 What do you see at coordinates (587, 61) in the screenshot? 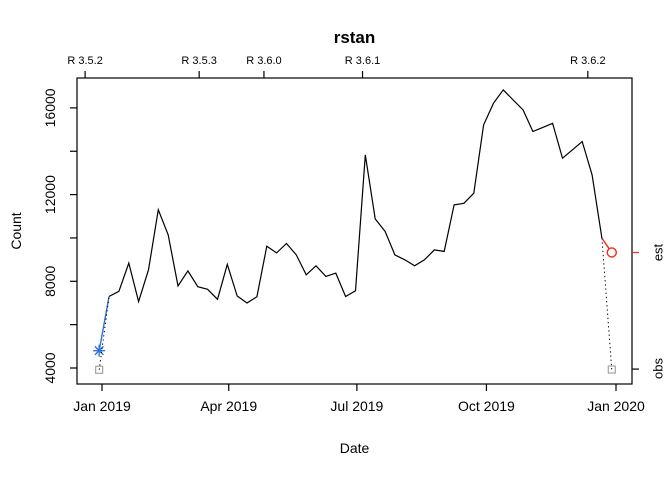
I see `release-label: R 3.6.2` at bounding box center [587, 61].